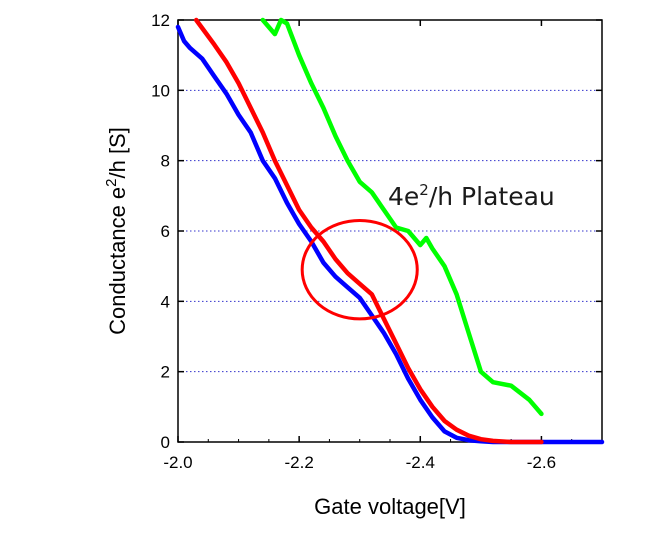  What do you see at coordinates (117, 261) in the screenshot?
I see `y-axis-title-main: Conductance e` at bounding box center [117, 261].